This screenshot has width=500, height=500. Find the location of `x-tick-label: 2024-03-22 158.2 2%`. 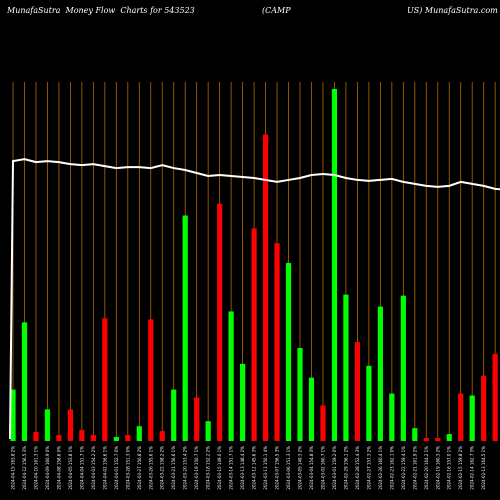

x-tick-label: 2024-03-22 158.2 2% is located at coordinates (162, 468).